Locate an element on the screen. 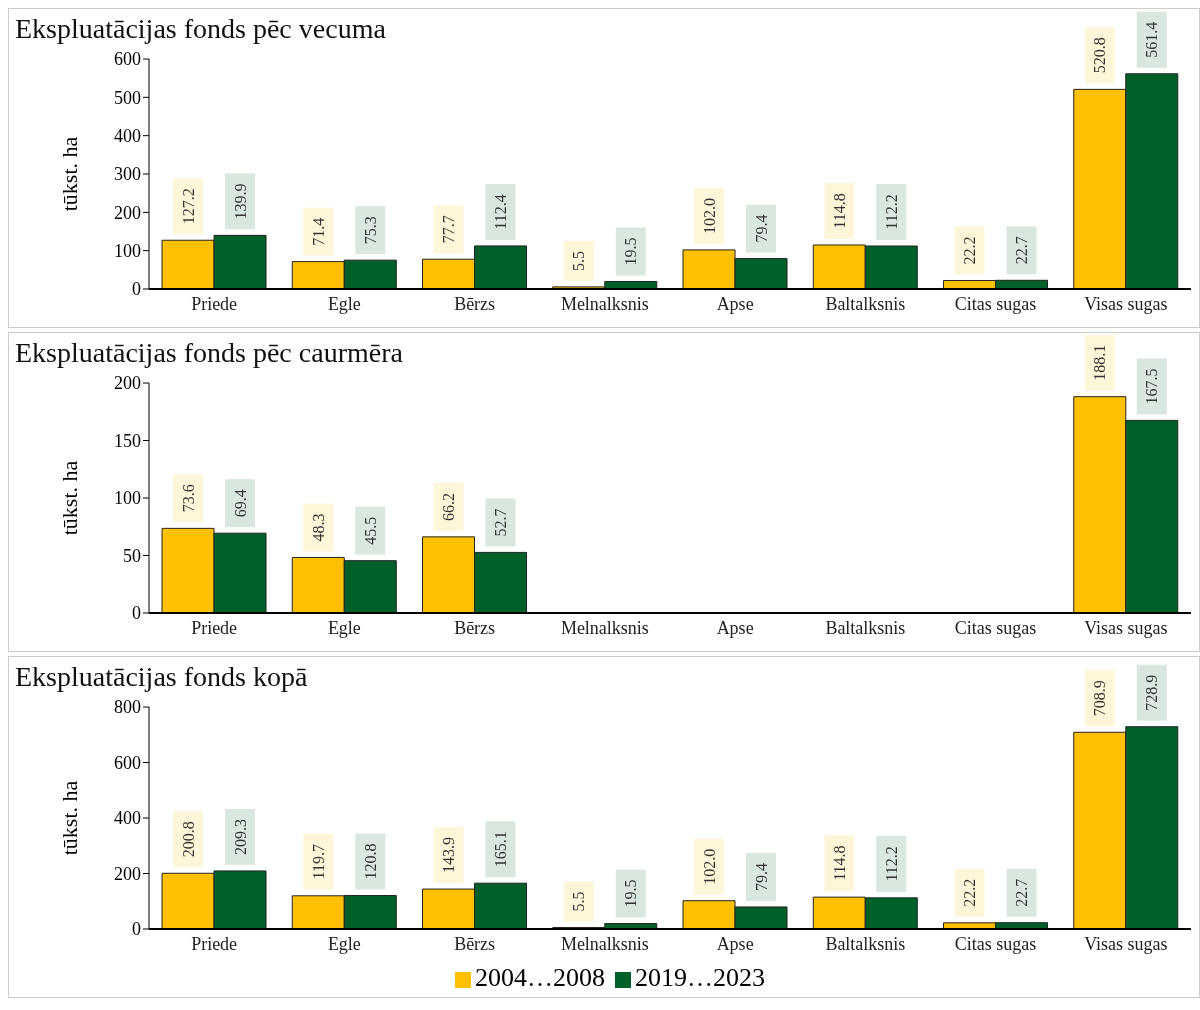 This screenshot has height=1010, width=1200. data-label: 119.7 is located at coordinates (318, 862).